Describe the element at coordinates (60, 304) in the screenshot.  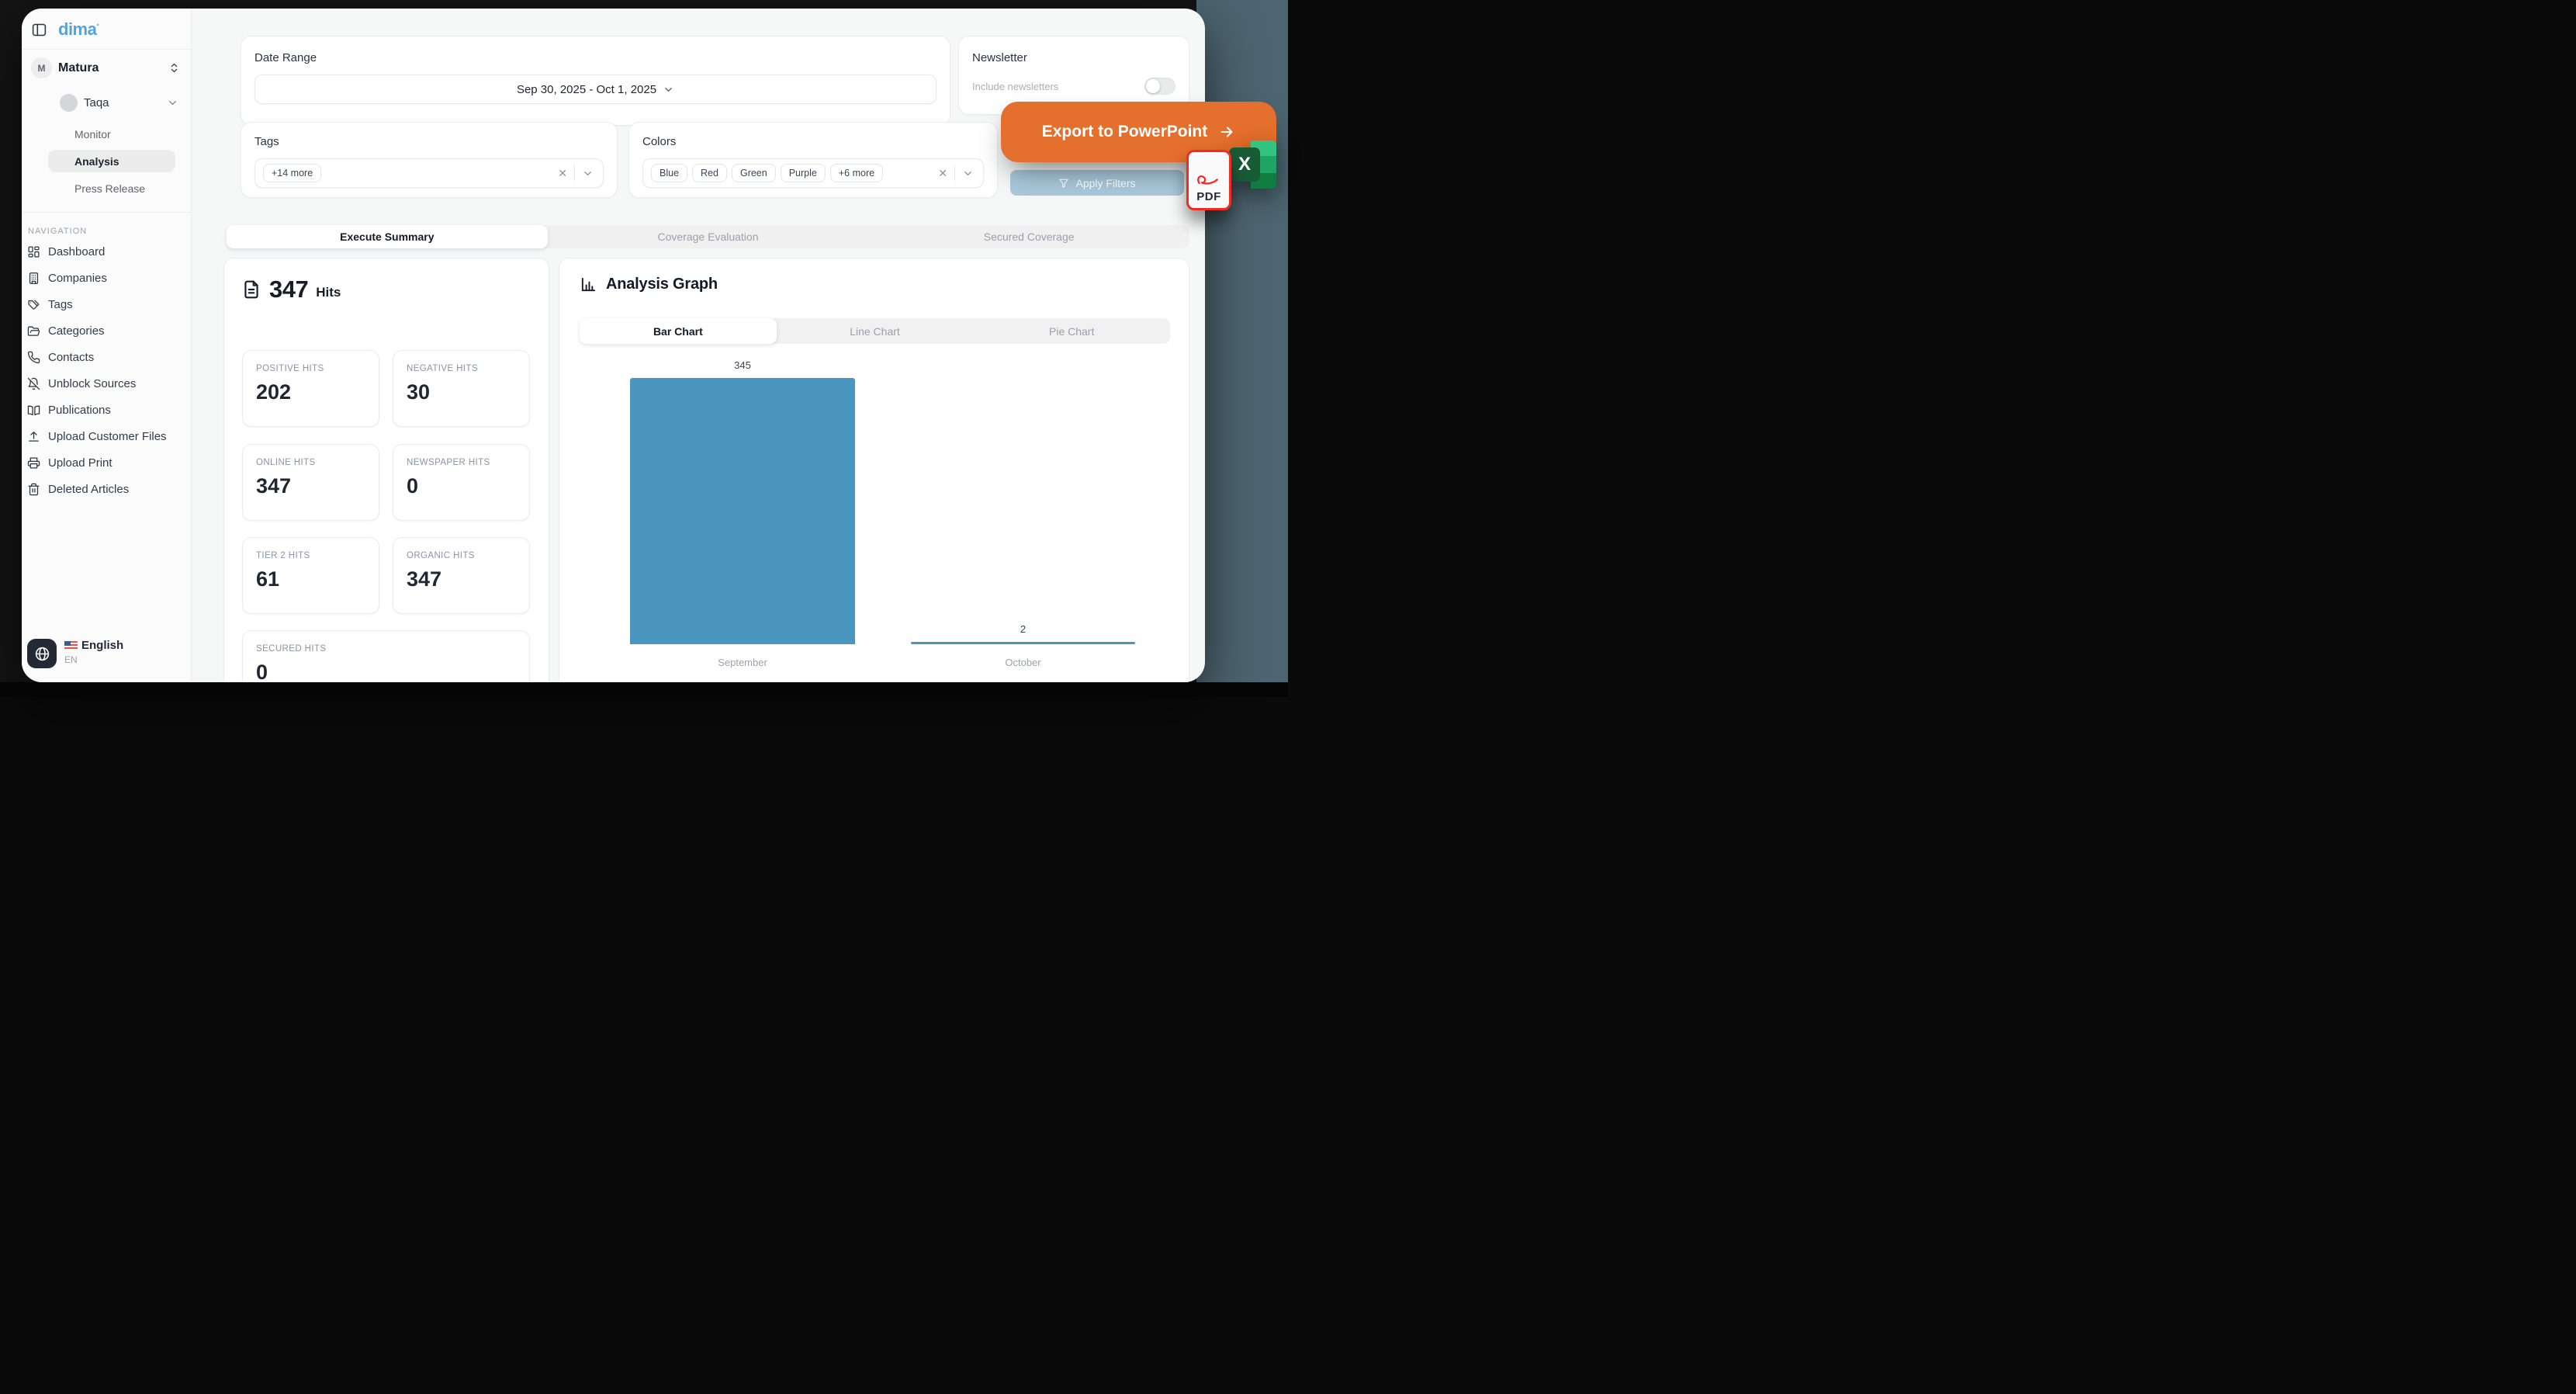
I see `nav-label: Tags` at that location.